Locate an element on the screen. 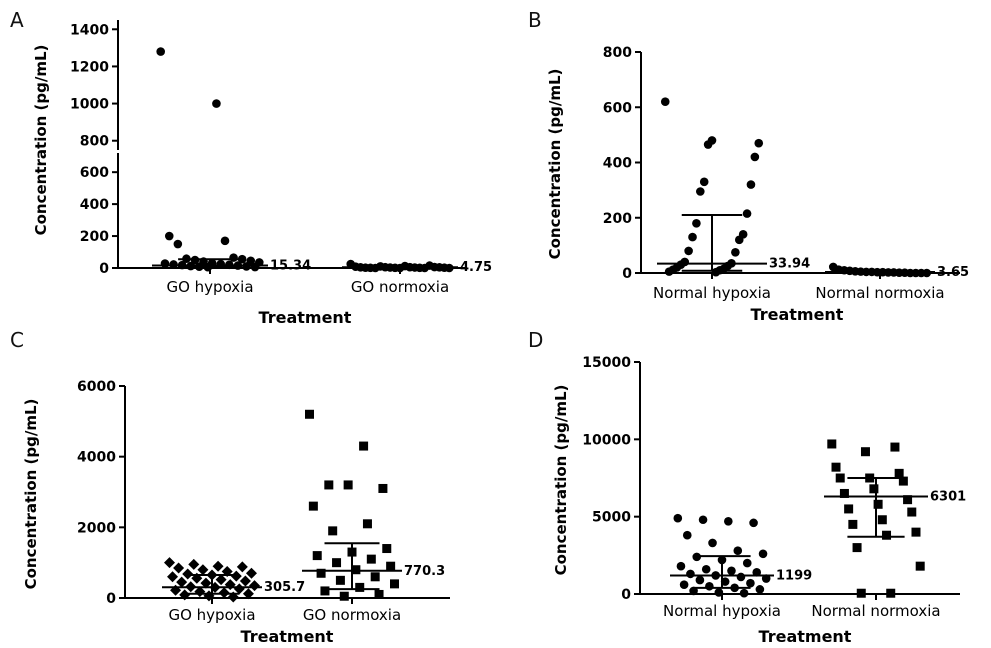 The image size is (991, 648). panel-c-median-label: 770.3 is located at coordinates (424, 571).